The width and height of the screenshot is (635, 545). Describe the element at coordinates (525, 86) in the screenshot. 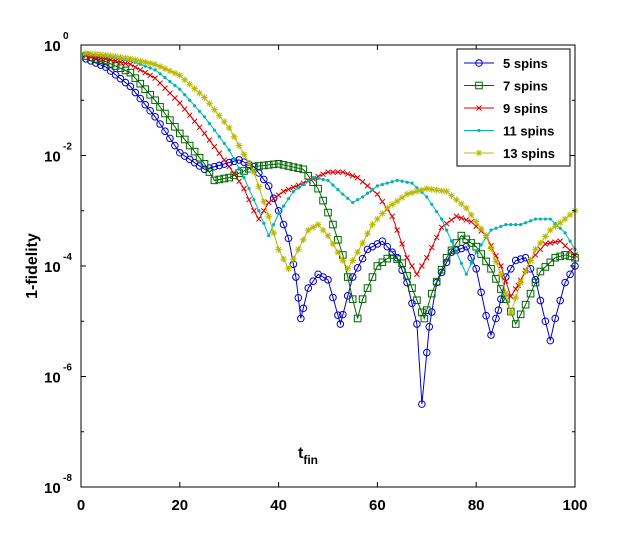

I see `legend-label: 7 spins` at that location.